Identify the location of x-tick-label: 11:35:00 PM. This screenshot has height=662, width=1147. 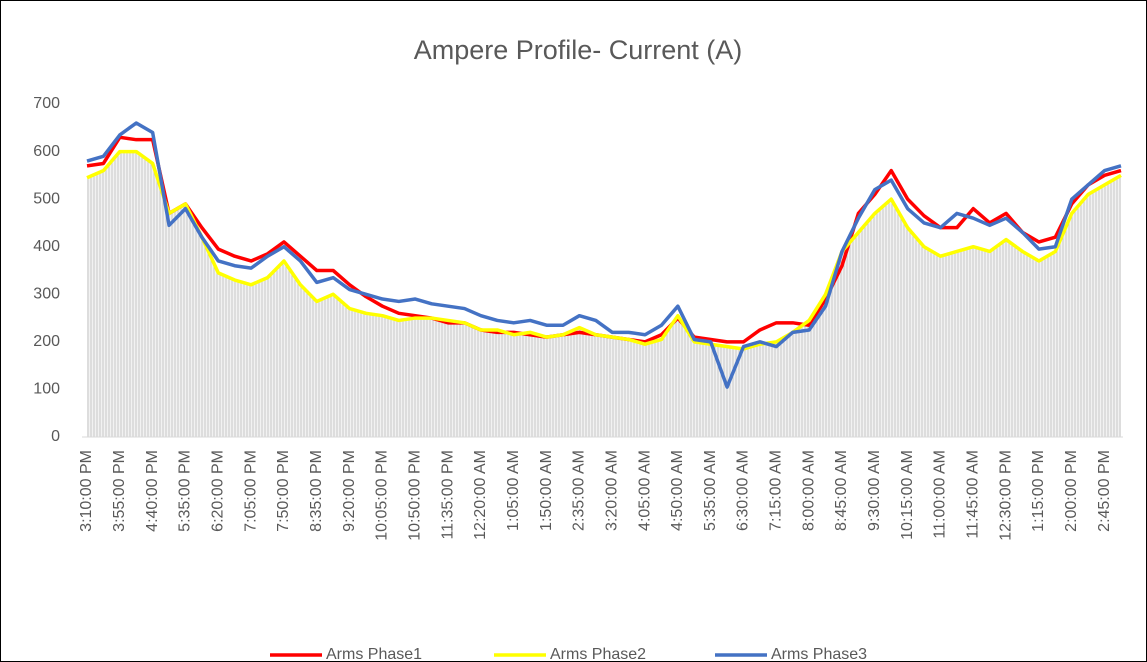
(447, 495).